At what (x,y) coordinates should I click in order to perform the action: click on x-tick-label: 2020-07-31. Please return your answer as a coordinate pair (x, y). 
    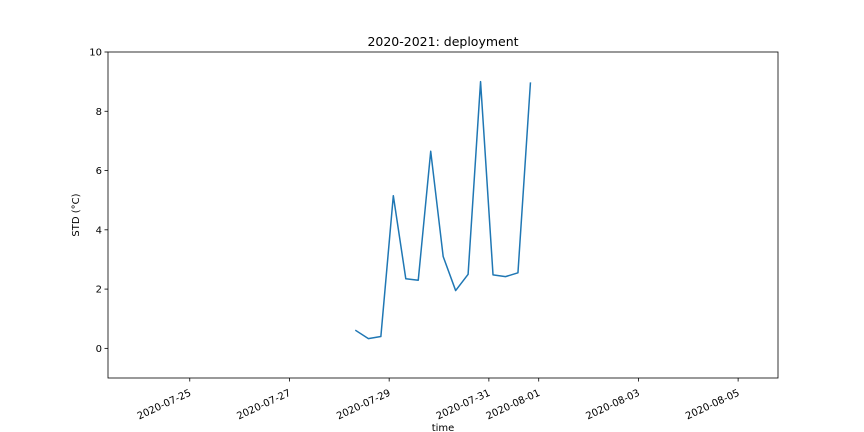
    Looking at the image, I should click on (463, 405).